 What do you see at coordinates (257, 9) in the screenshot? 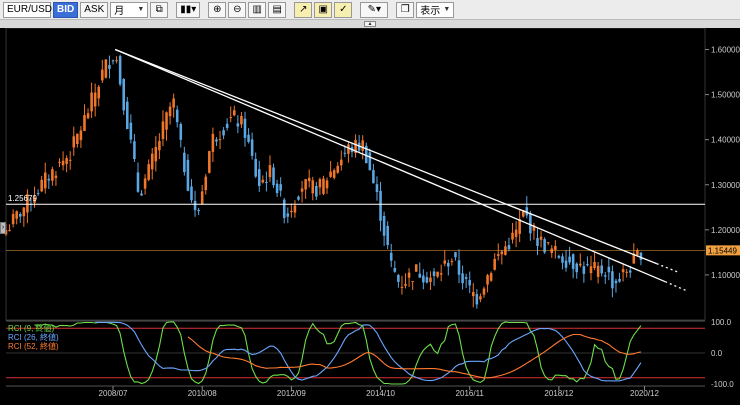
I see `fit-icon: ▥` at bounding box center [257, 9].